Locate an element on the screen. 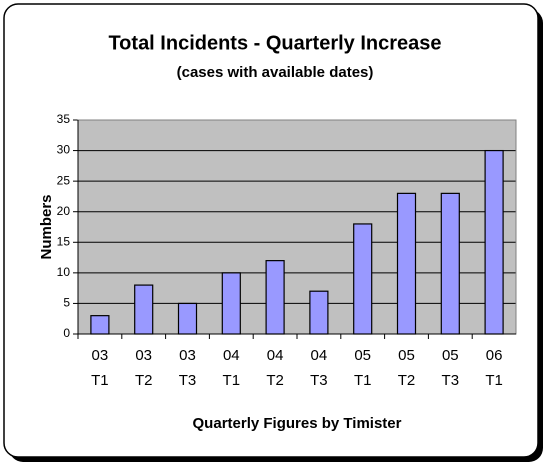 The image size is (548, 465). y-tick-label: 20 is located at coordinates (64, 211).